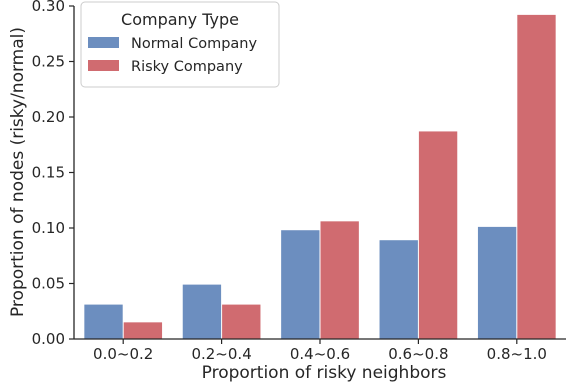  Describe the element at coordinates (517, 354) in the screenshot. I see `x-tick-label: 0.8~1.0` at that location.